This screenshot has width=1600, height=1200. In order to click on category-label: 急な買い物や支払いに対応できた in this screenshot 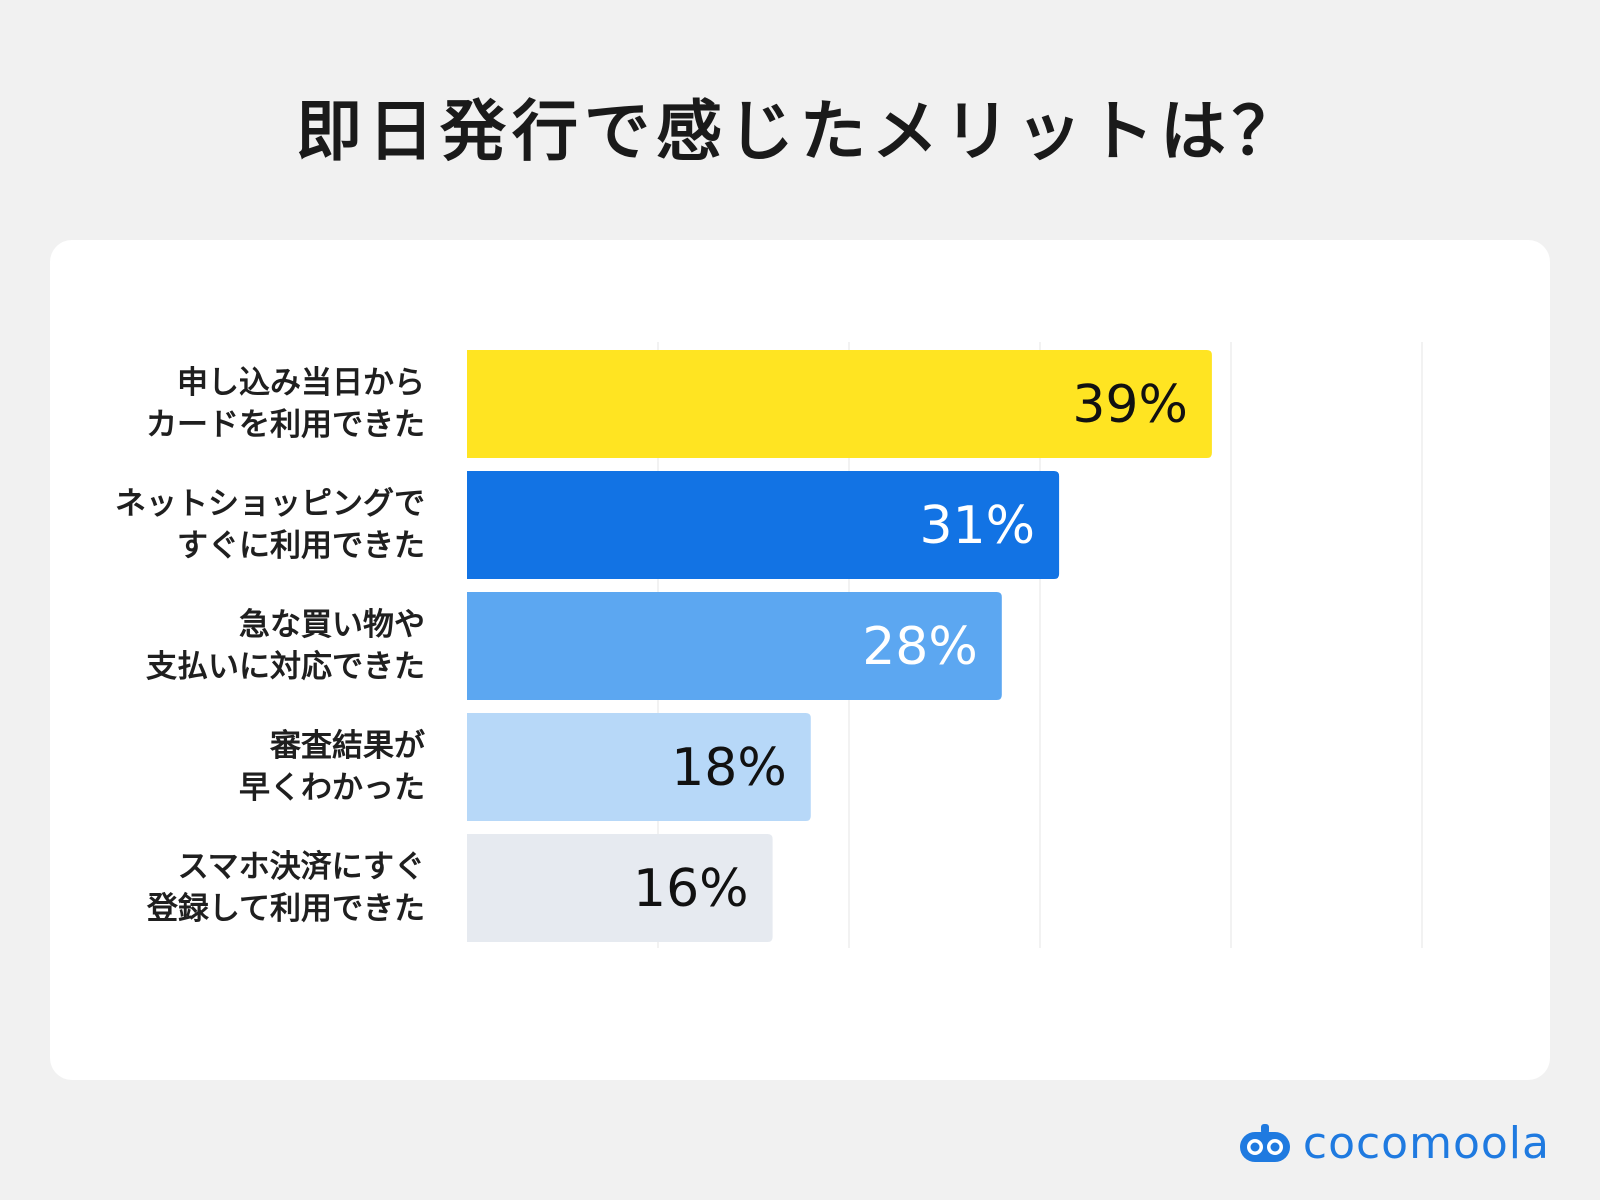, I will do `click(215, 646)`.